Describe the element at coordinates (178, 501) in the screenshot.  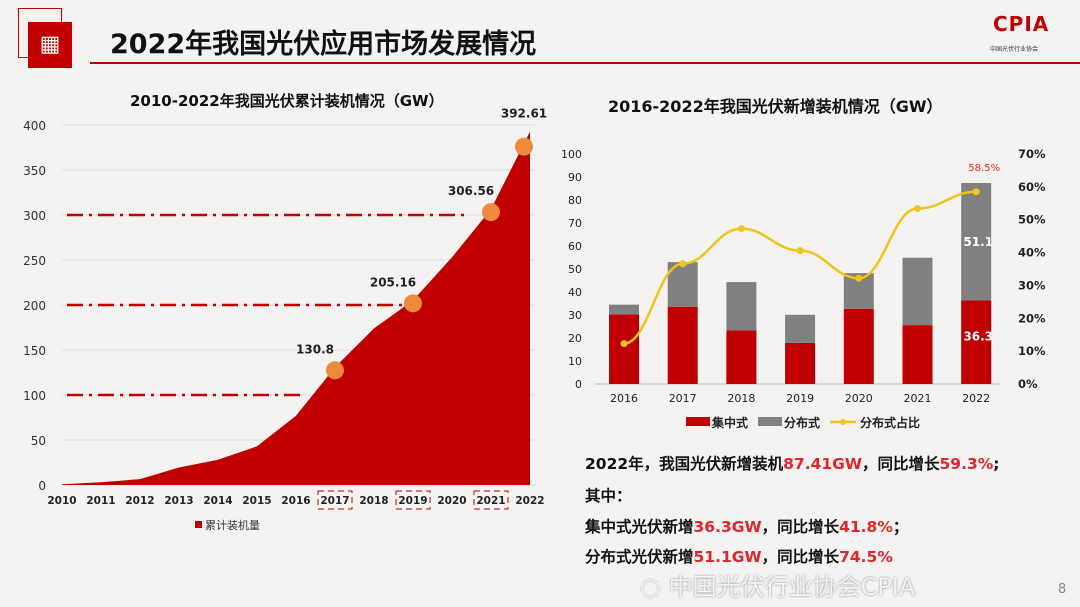
I see `x-tick-label: 2013` at that location.